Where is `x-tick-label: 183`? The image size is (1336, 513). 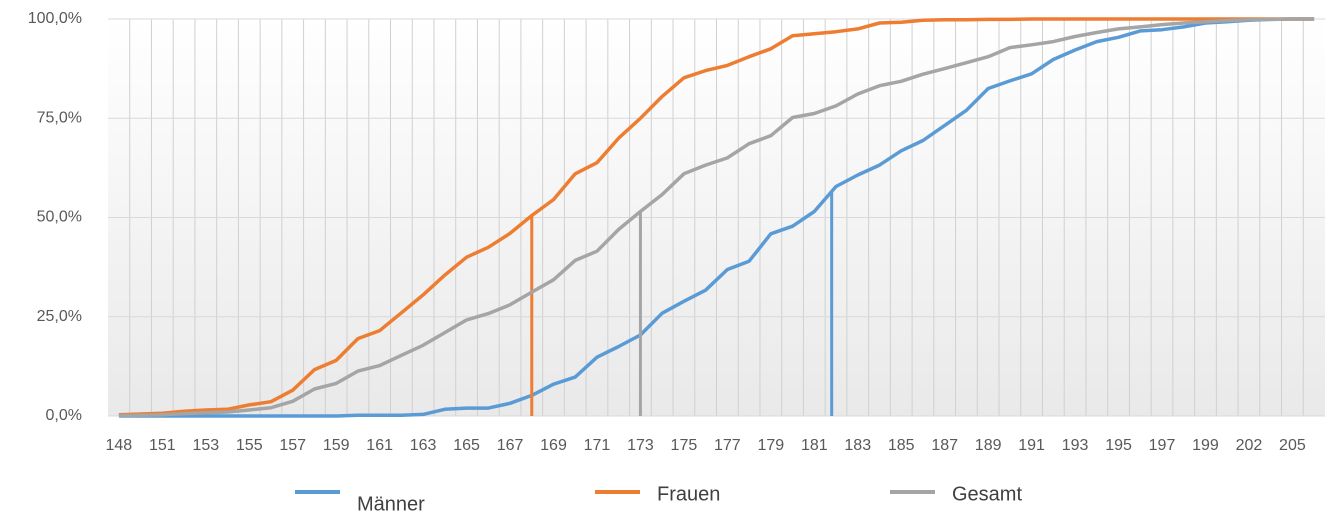 x-tick-label: 183 is located at coordinates (857, 445).